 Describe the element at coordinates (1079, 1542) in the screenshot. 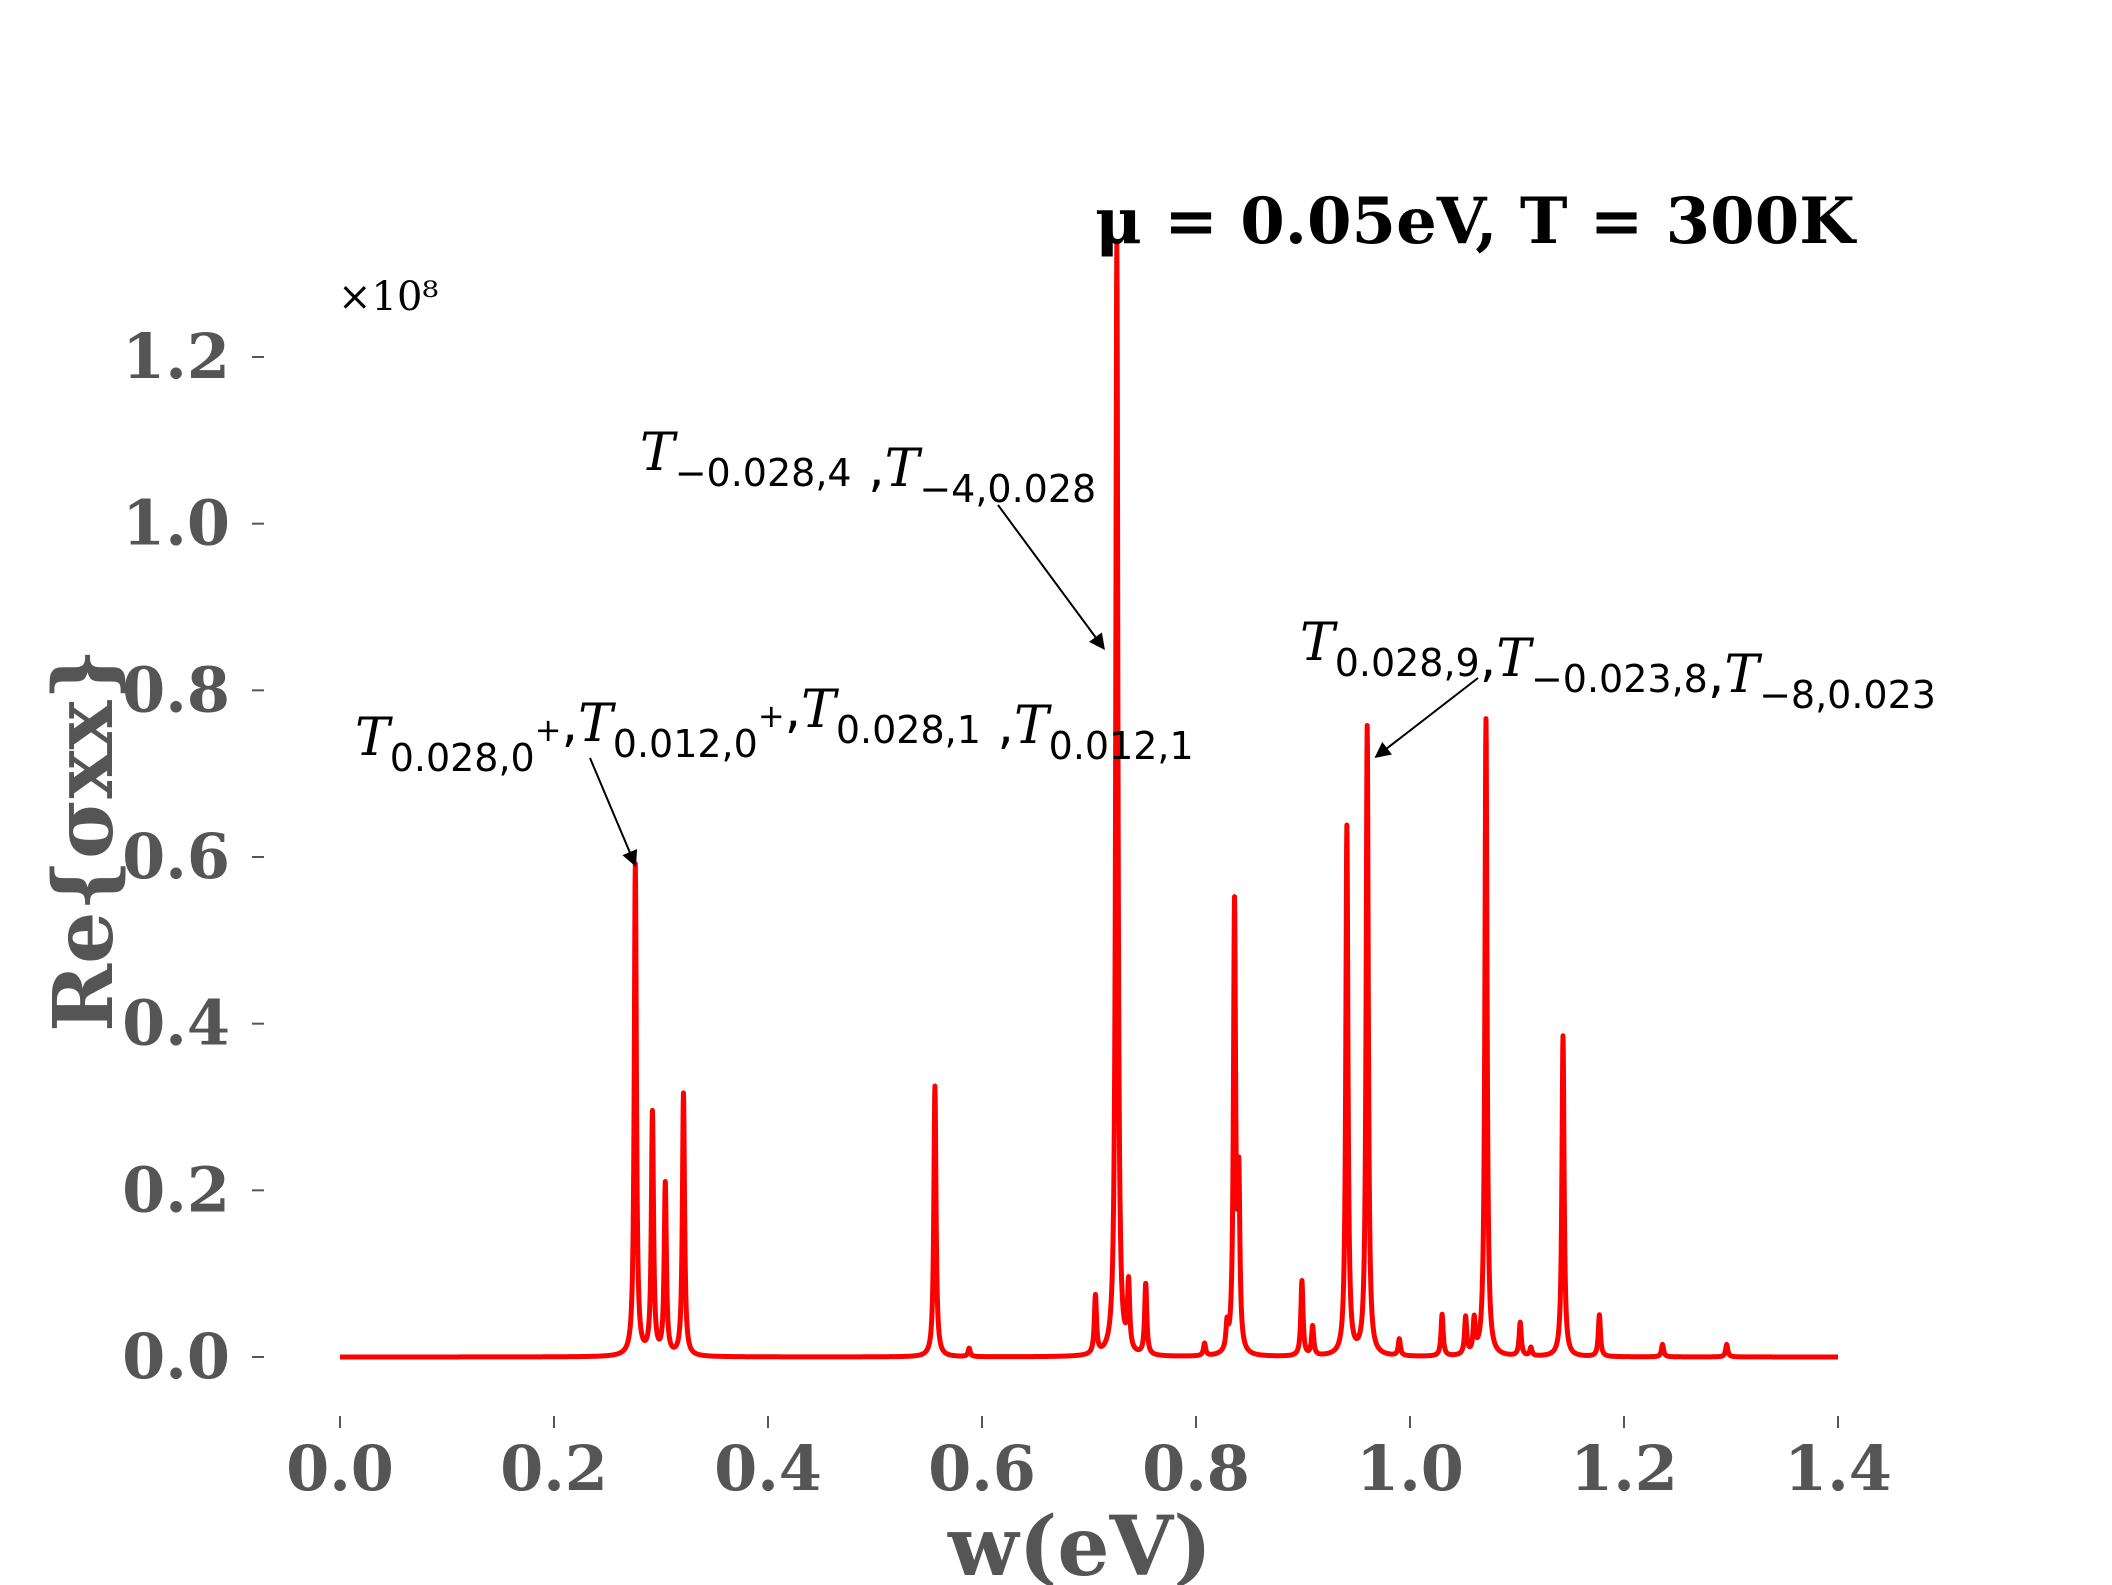

I see `x-axis-label: w(eV)` at that location.